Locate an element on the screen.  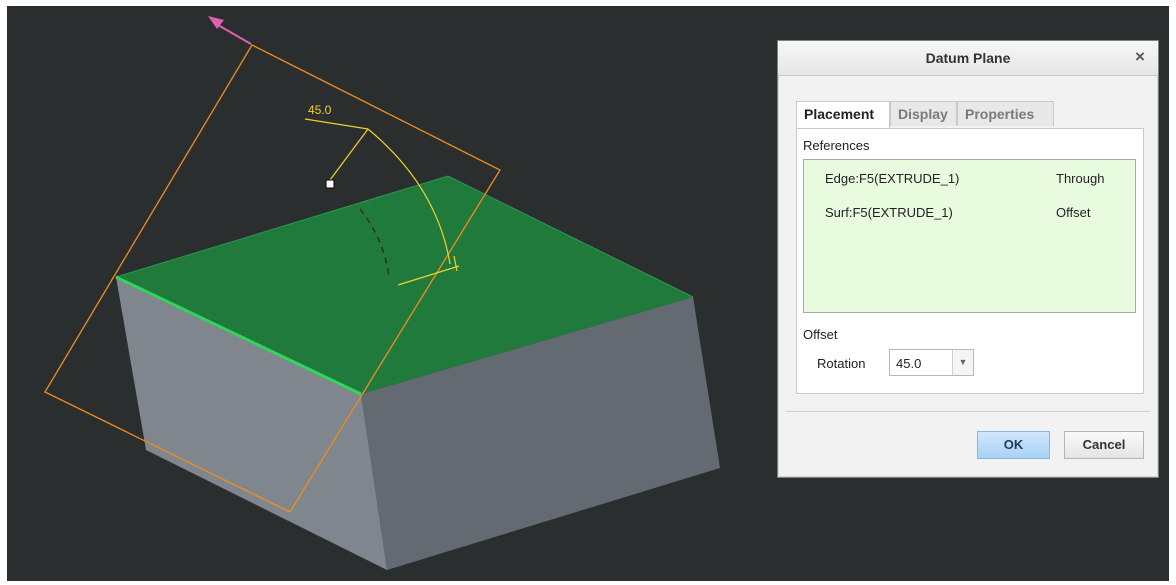
close-icon: × is located at coordinates (1140, 56).